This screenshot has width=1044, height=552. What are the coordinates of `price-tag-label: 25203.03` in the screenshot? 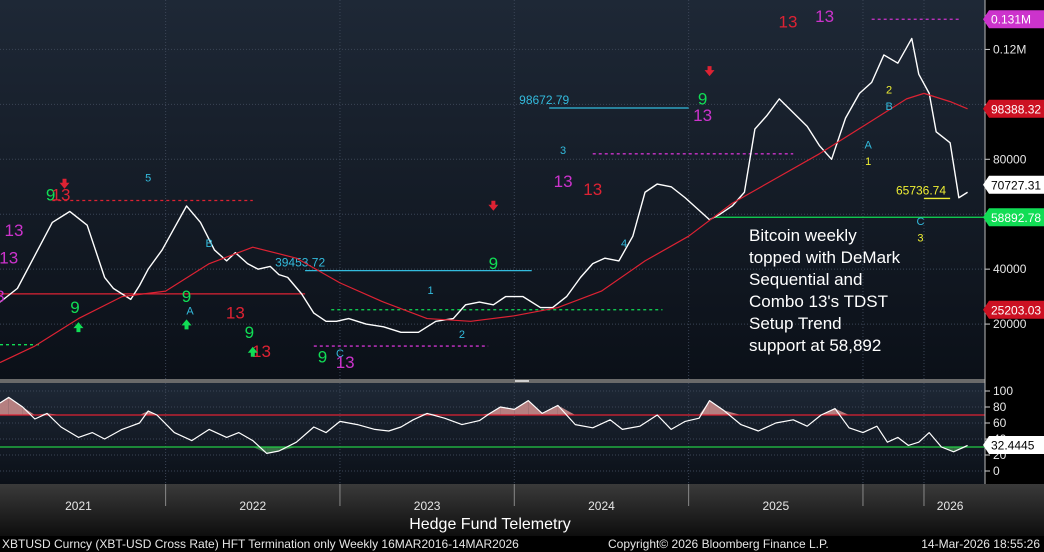 It's located at (1016, 310).